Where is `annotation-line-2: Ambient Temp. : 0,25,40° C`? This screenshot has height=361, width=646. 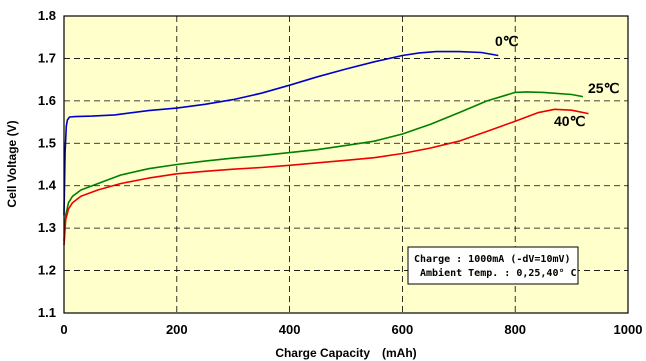 annotation-line-2: Ambient Temp. : 0,25,40° C is located at coordinates (498, 273).